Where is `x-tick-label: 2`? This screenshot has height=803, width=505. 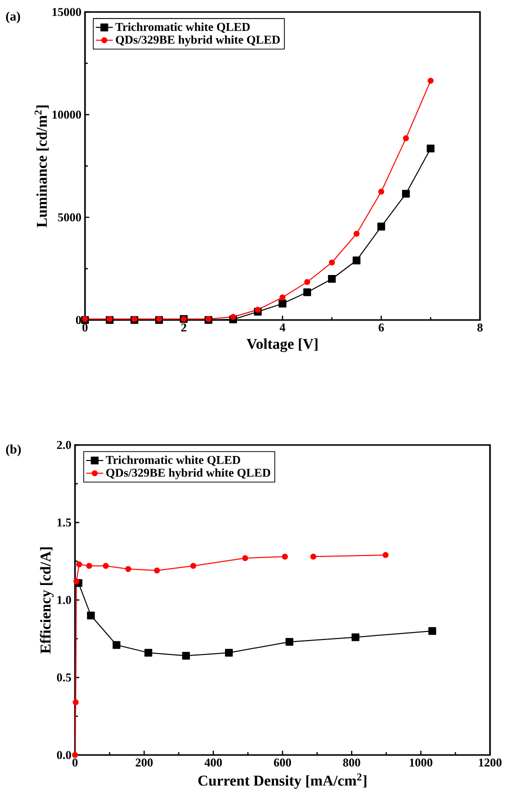 x-tick-label: 2 is located at coordinates (183, 328).